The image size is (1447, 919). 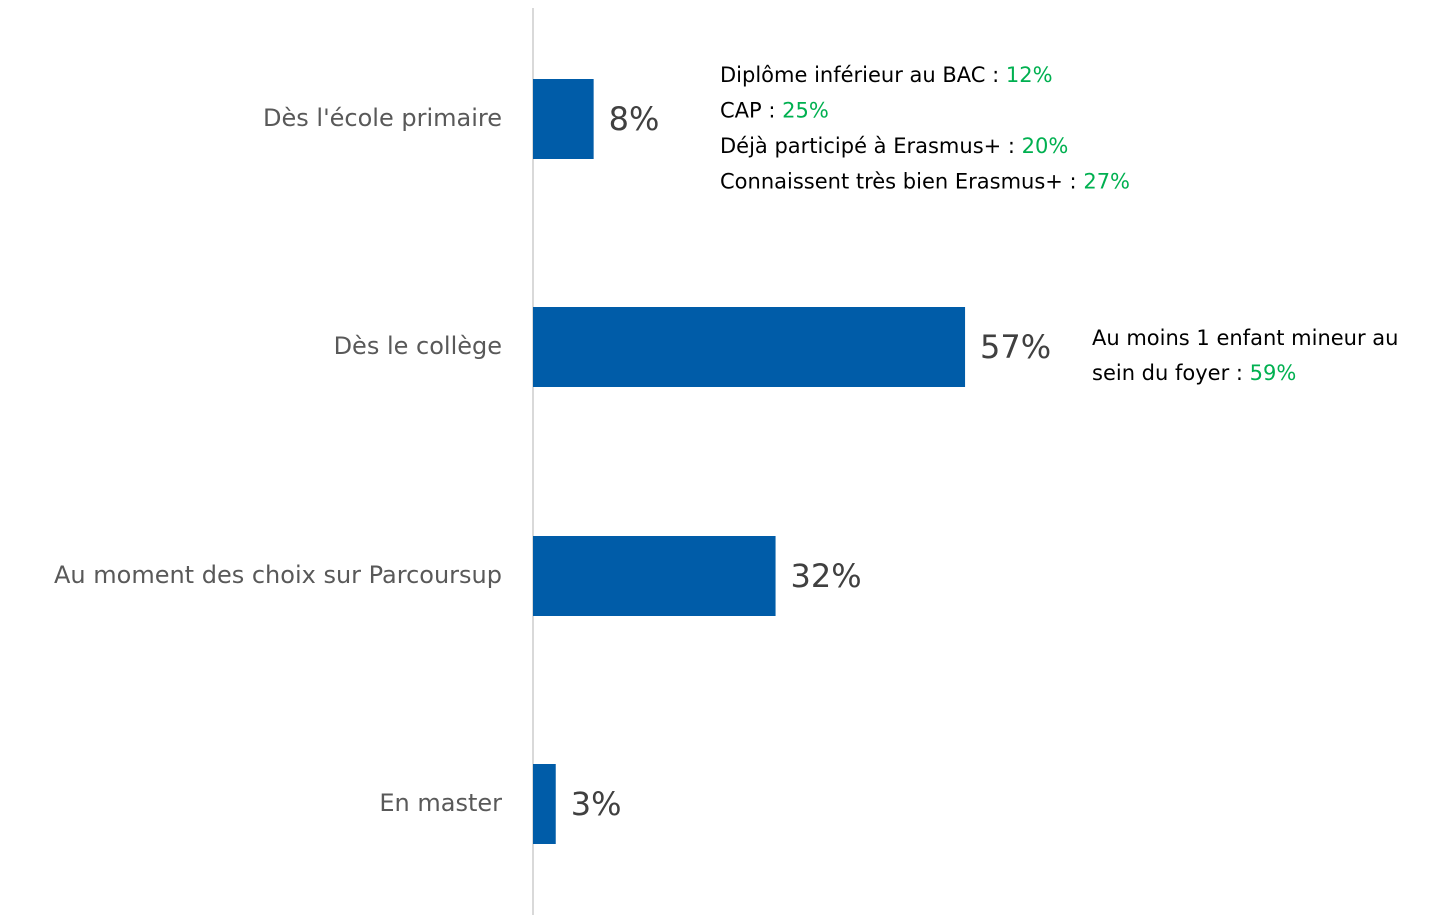 I want to click on annotation-text: Déjà participé à Erasmus+ :, so click(x=867, y=146).